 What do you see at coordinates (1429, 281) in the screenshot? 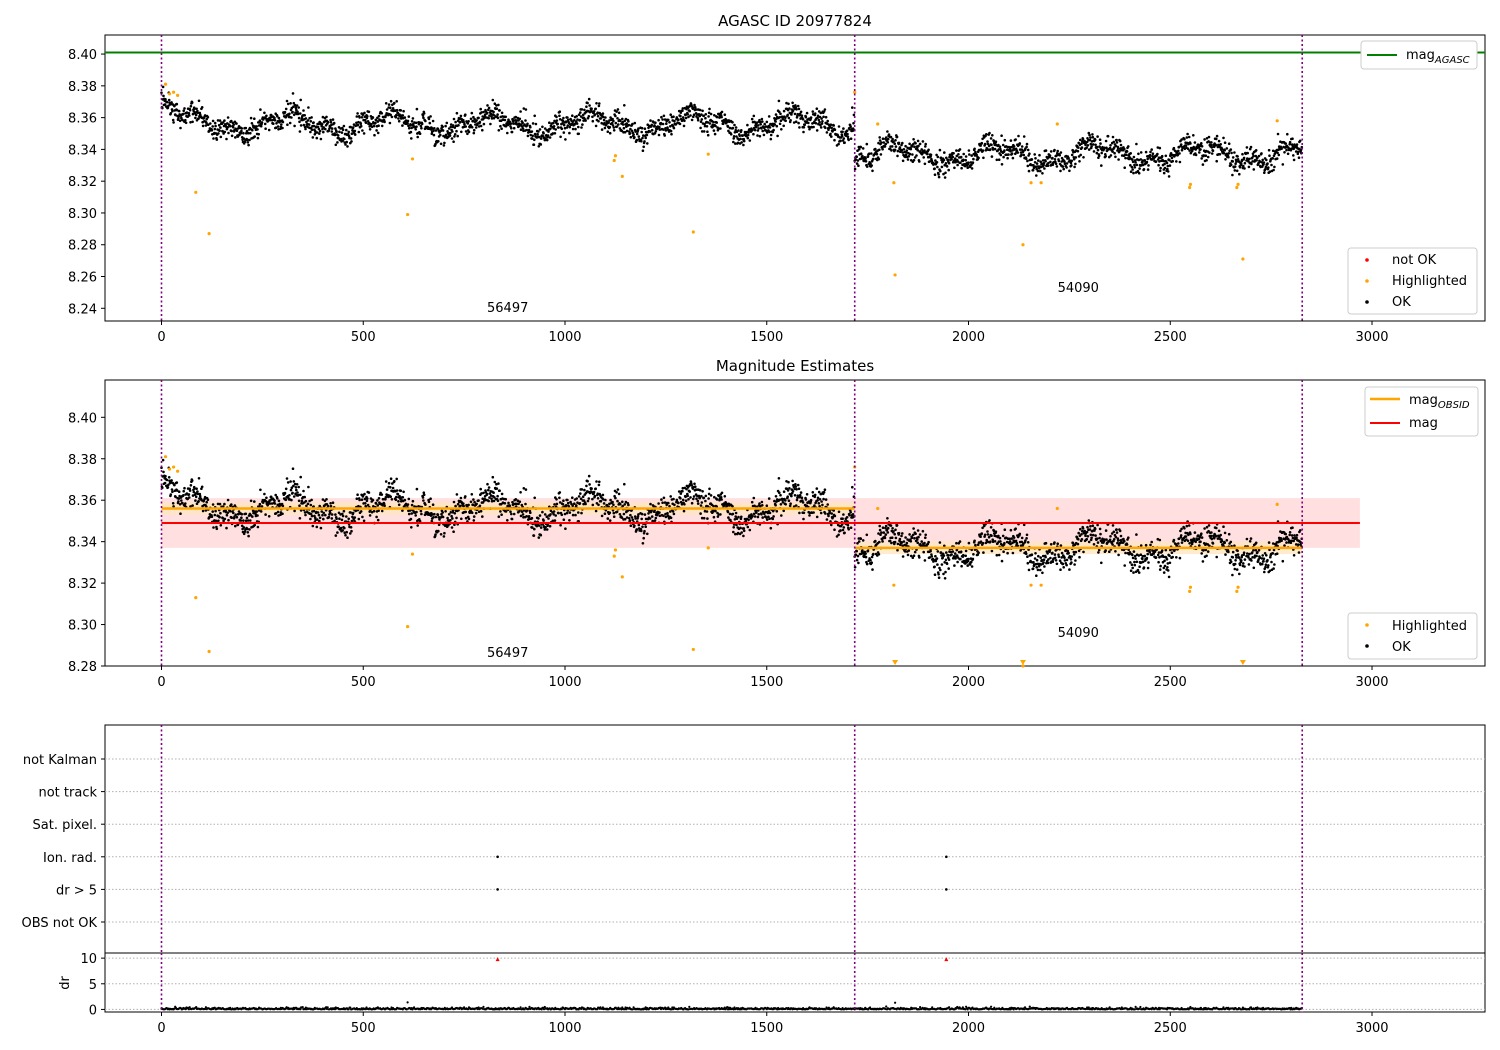
I see `legend-highlighted: Highlighted` at bounding box center [1429, 281].